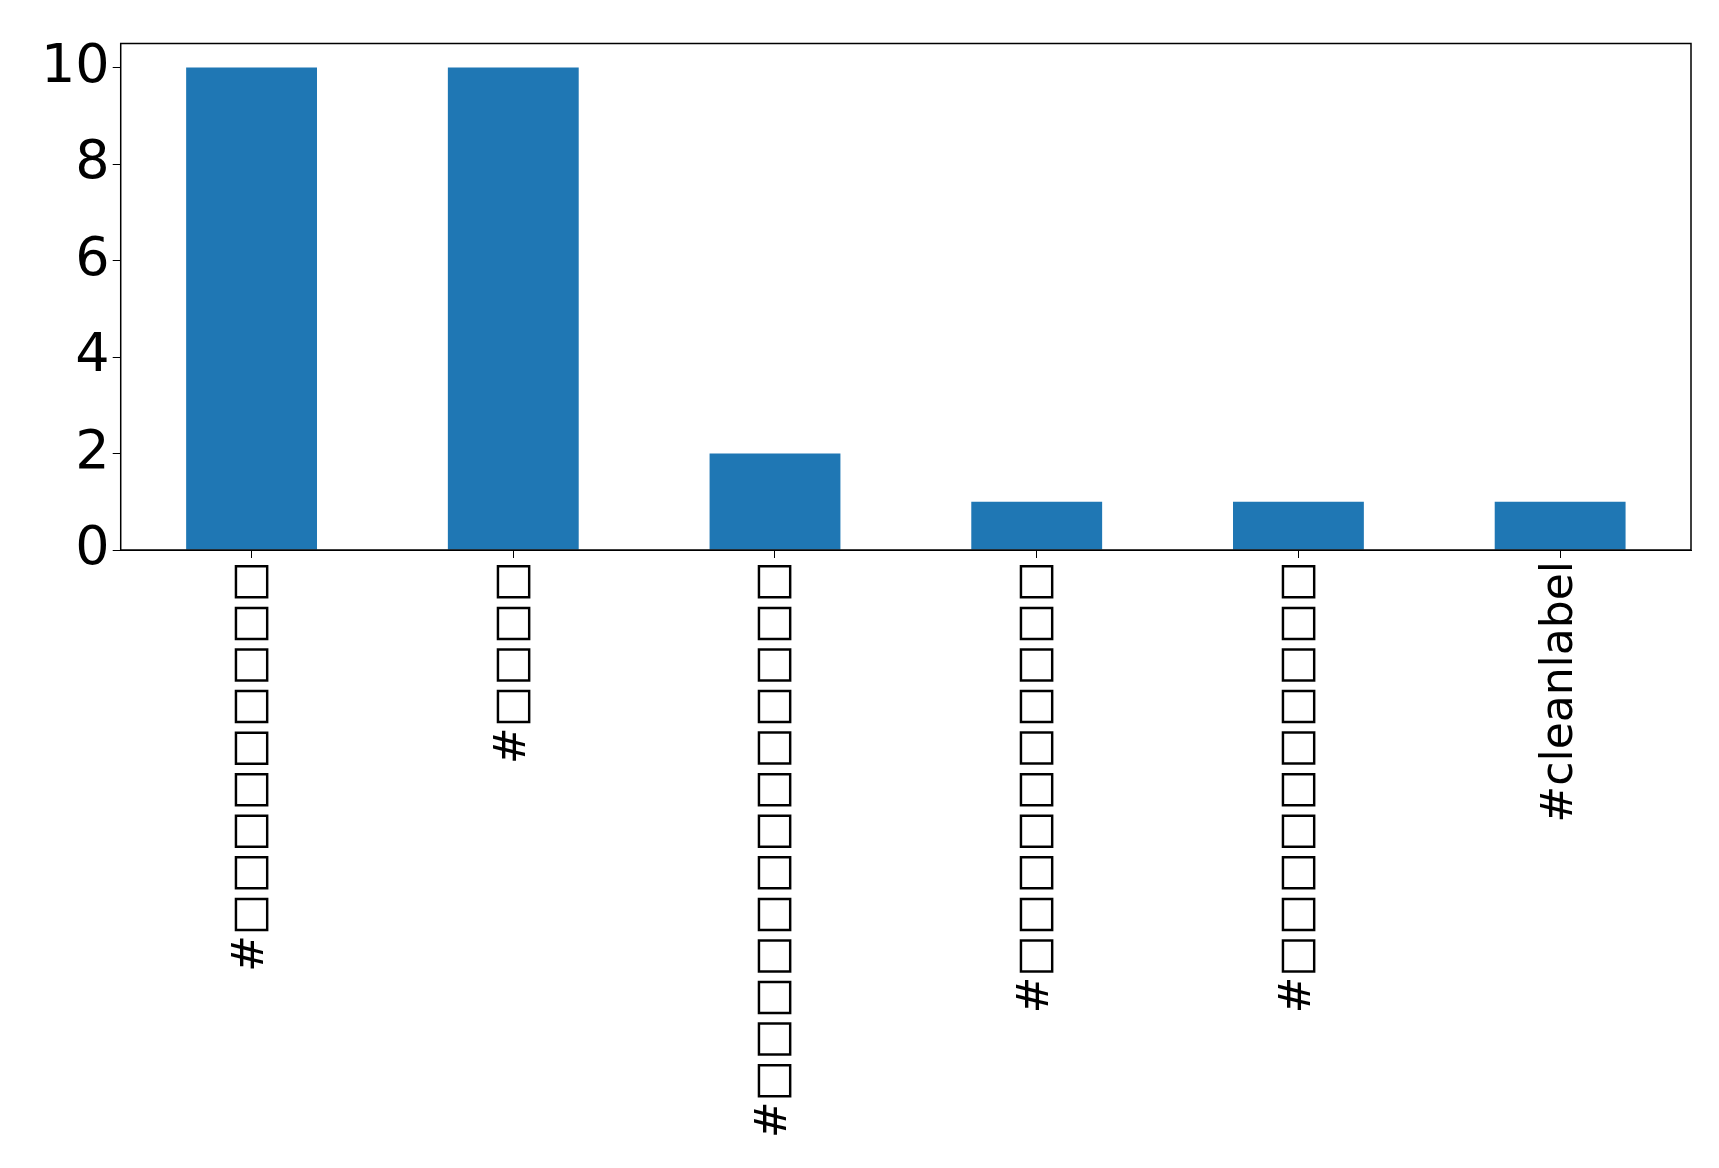 The width and height of the screenshot is (1719, 1168). What do you see at coordinates (1556, 692) in the screenshot?
I see `x-tick-label: #cleanlabel` at bounding box center [1556, 692].